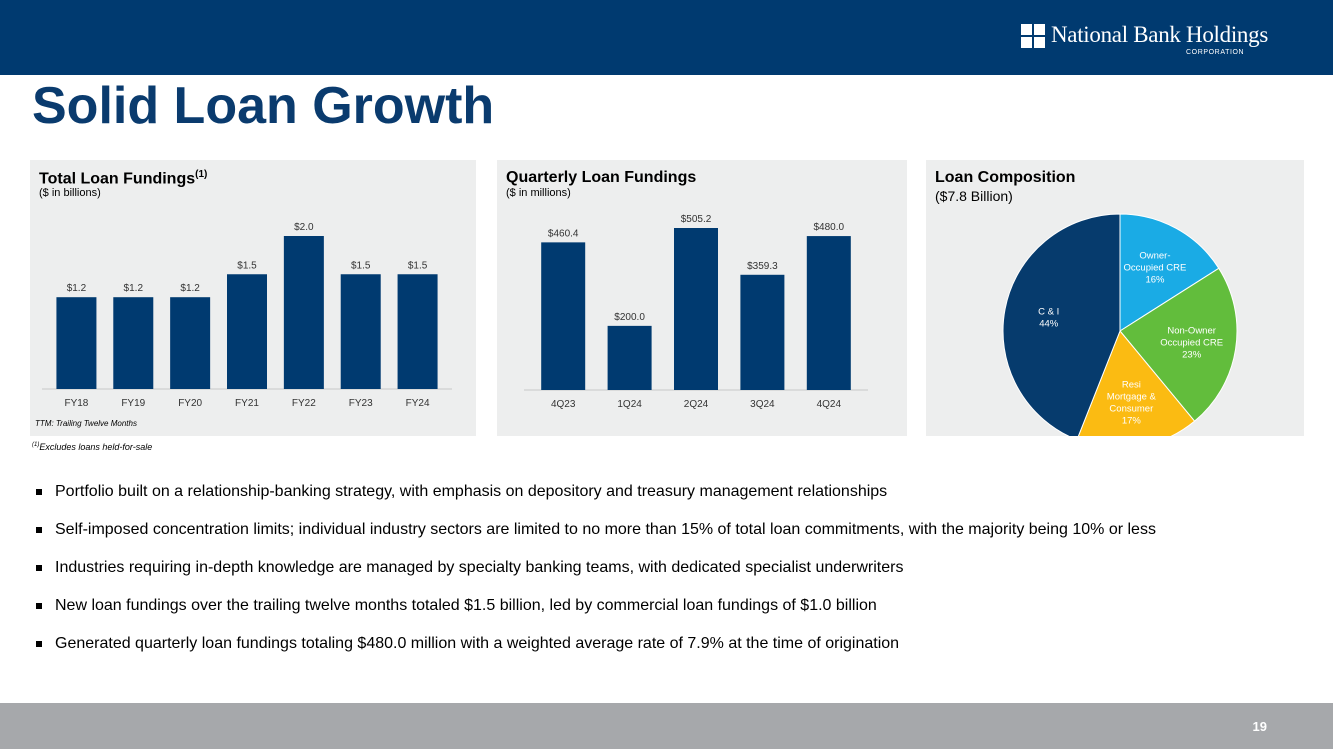 The image size is (1333, 749). Describe the element at coordinates (361, 403) in the screenshot. I see `x-tick-label: FY23` at that location.